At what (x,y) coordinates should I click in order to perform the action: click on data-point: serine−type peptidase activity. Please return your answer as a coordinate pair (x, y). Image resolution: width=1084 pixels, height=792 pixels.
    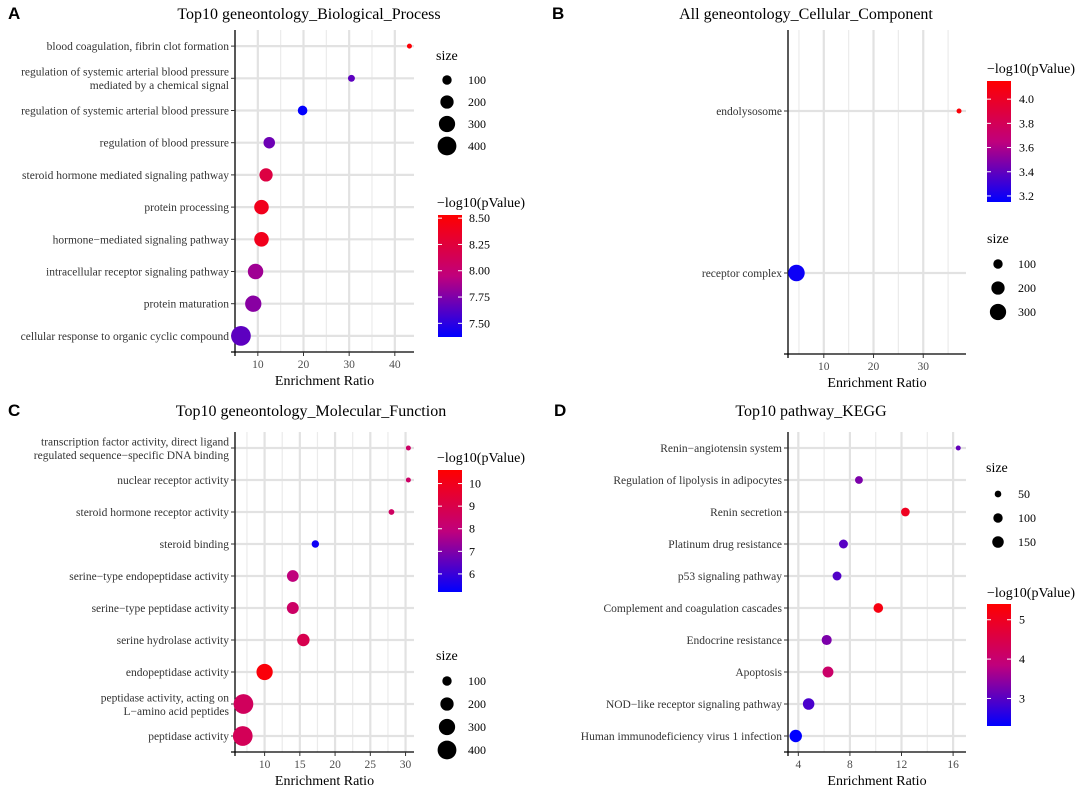
    Looking at the image, I should click on (292, 608).